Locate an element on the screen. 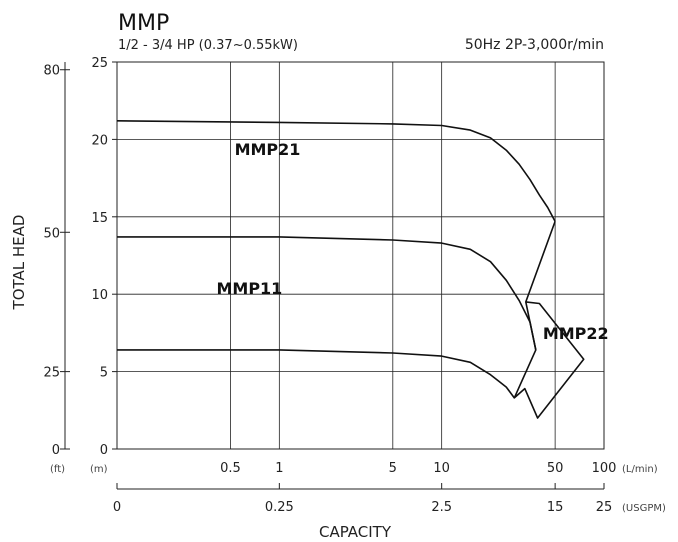  curve-mmp22 is located at coordinates (316, 374).